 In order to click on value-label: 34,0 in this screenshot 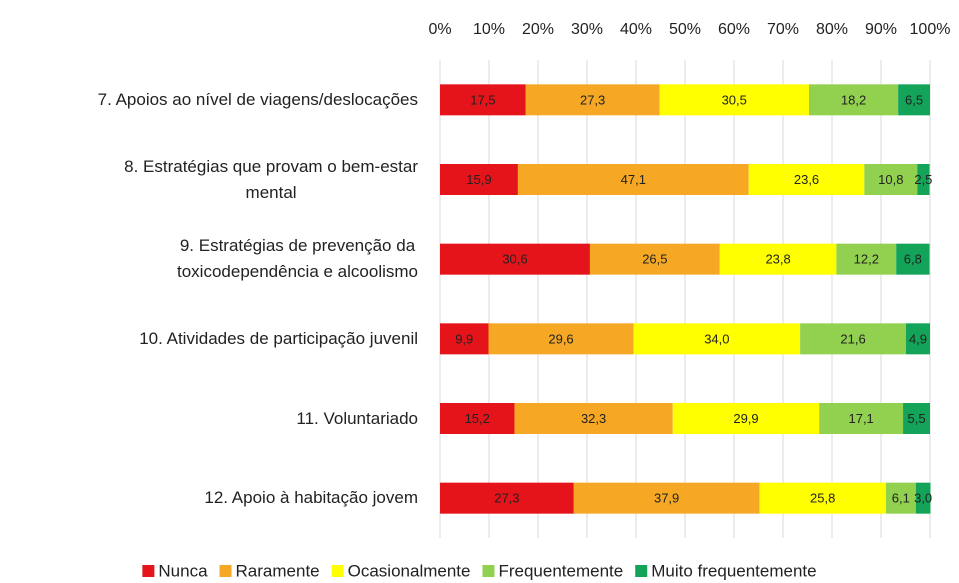, I will do `click(716, 338)`.